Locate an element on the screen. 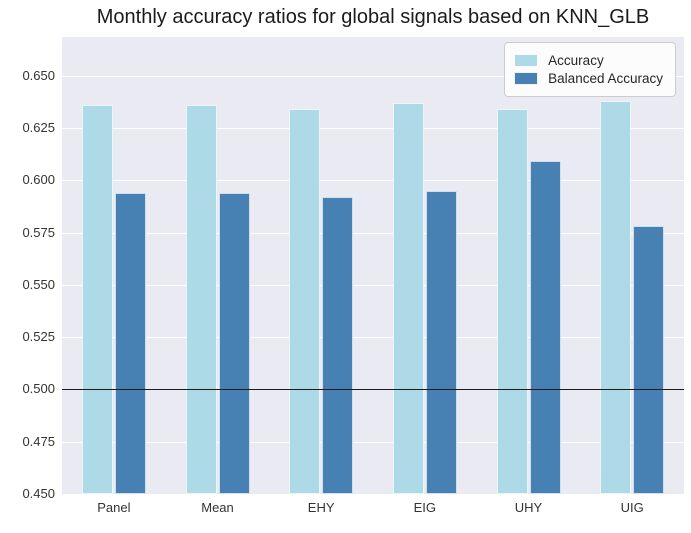  legend-label: Accuracy is located at coordinates (576, 60).